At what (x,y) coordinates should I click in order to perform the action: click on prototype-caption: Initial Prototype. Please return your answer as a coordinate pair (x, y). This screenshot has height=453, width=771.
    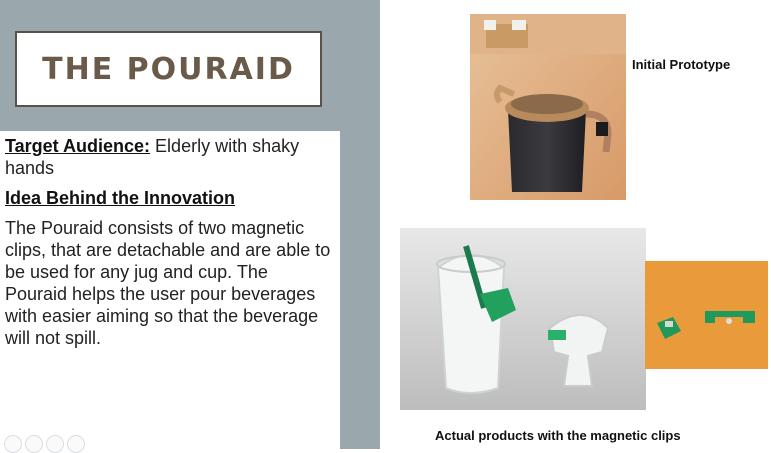
    Looking at the image, I should click on (681, 64).